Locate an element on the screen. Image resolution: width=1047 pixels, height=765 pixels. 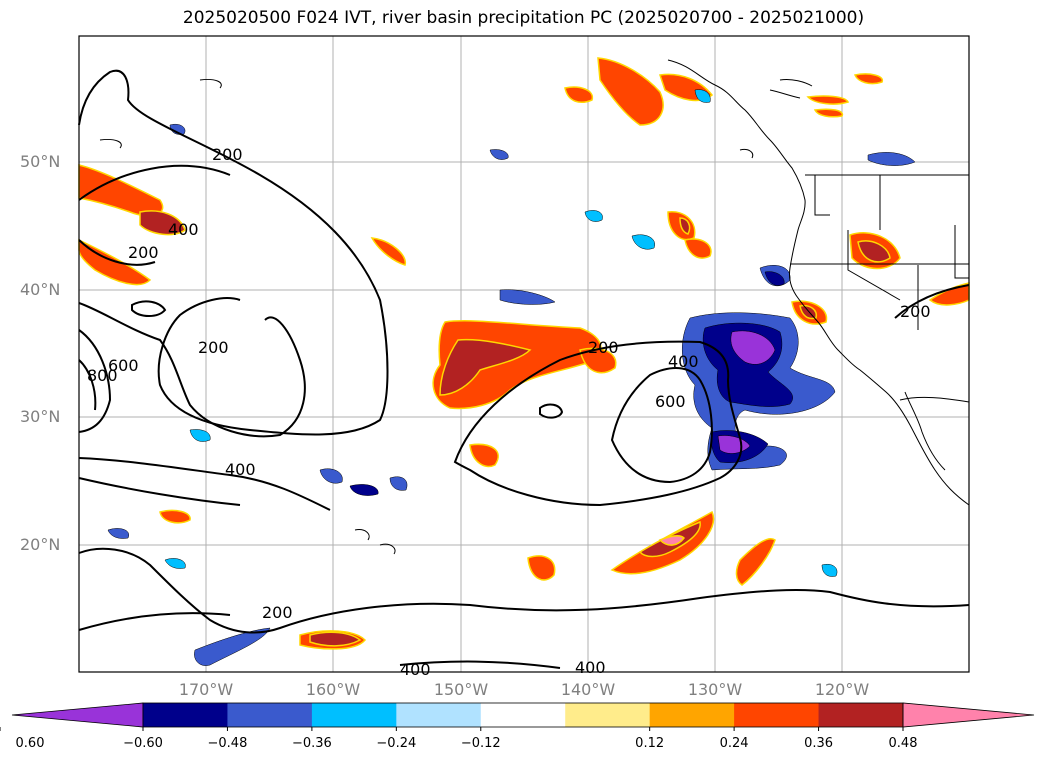
colorbar-tick-label: −0.36 is located at coordinates (311, 743).